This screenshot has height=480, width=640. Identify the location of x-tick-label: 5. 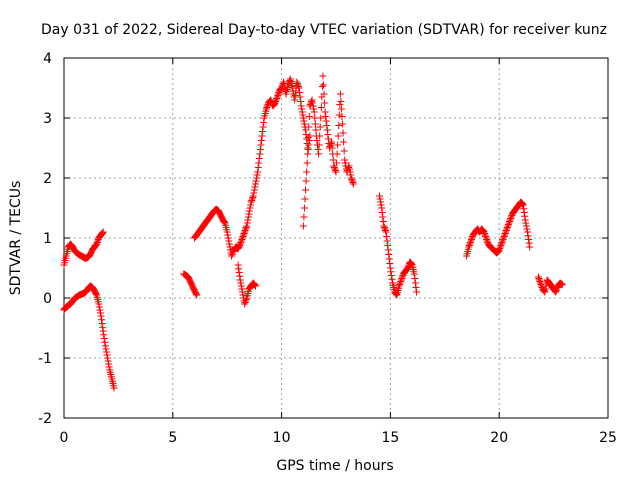
(172, 438).